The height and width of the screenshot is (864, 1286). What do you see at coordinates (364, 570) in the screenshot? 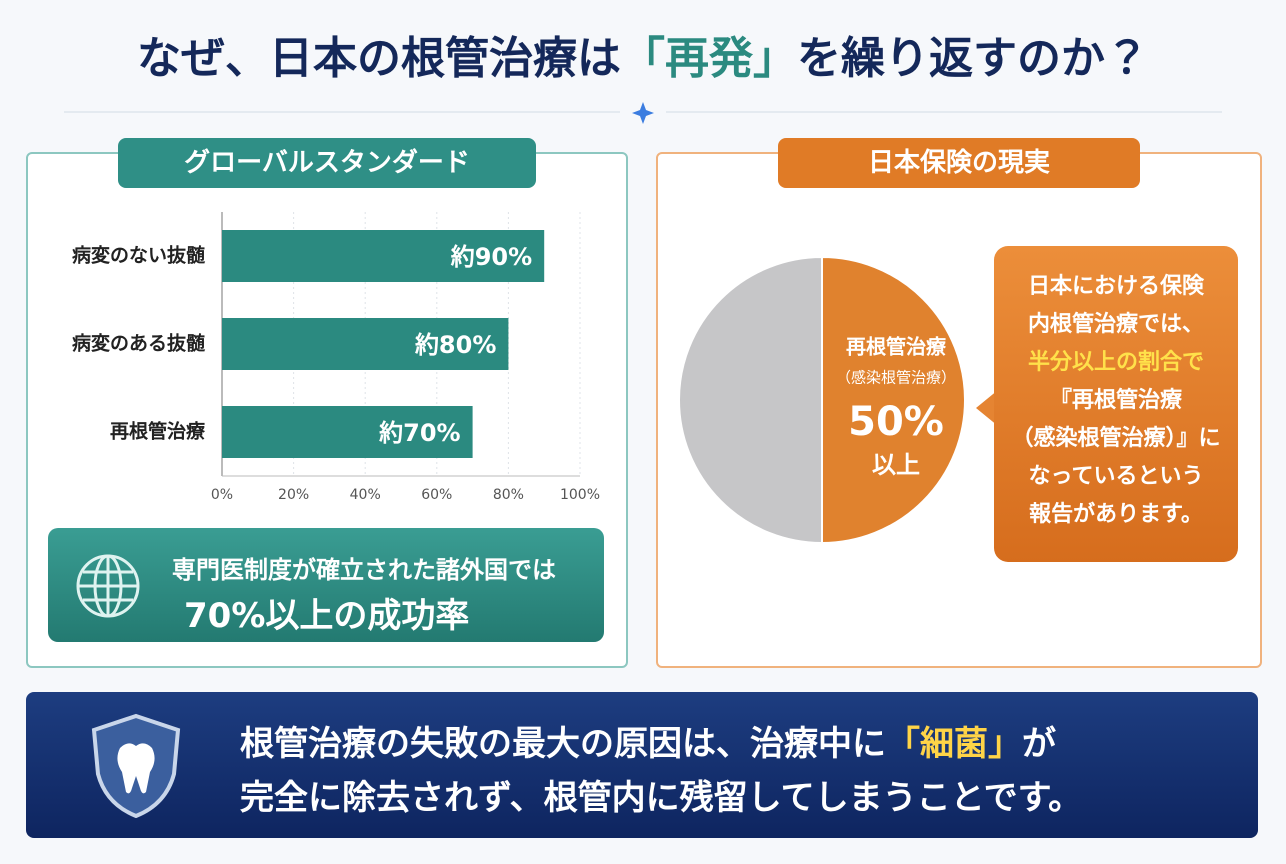
I see `note-line: 専門医制度が確立された諸外国では` at bounding box center [364, 570].